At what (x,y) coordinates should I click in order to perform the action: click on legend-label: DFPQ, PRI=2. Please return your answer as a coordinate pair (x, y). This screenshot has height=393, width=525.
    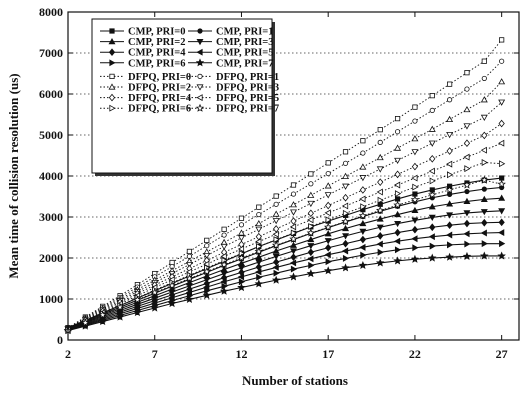
    Looking at the image, I should click on (159, 88).